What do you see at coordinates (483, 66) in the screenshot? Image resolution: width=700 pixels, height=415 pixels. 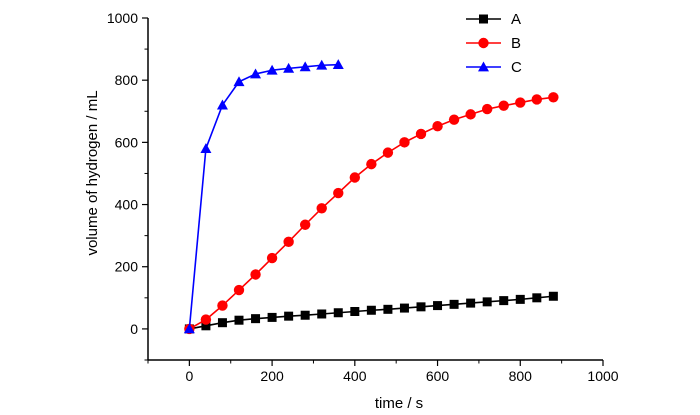 I see `legend-marker-c` at bounding box center [483, 66].